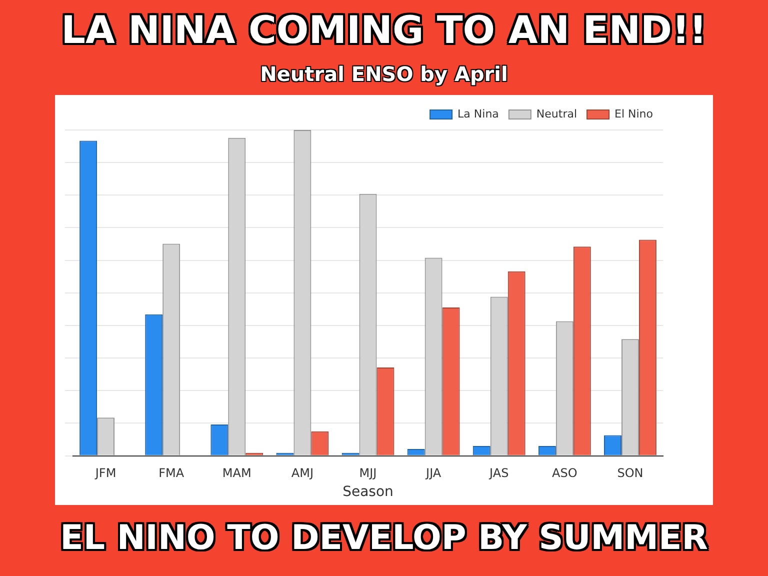 The image size is (768, 576). What do you see at coordinates (630, 473) in the screenshot?
I see `x-tick-label: SON` at bounding box center [630, 473].